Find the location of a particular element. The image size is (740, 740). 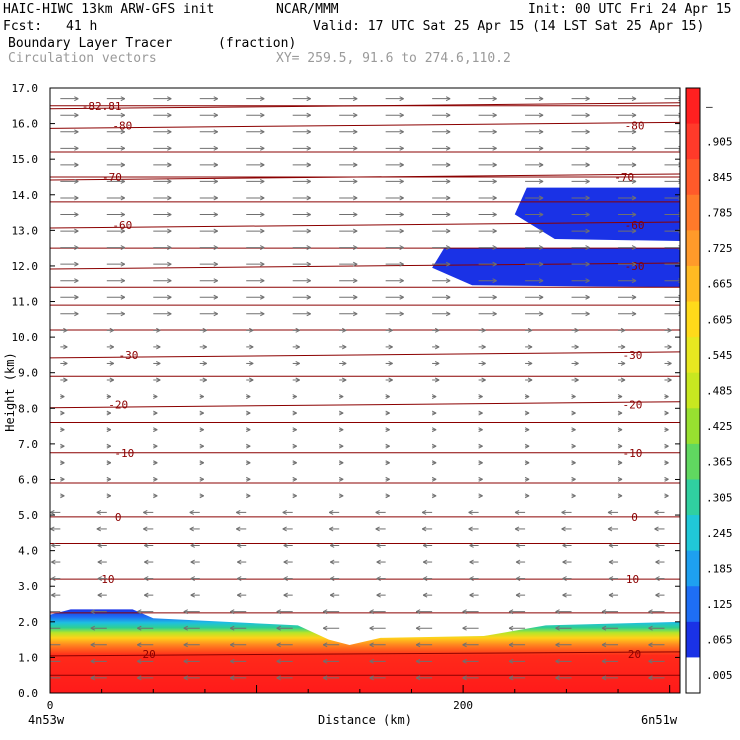

colorbar-label: .665 is located at coordinates (719, 284).